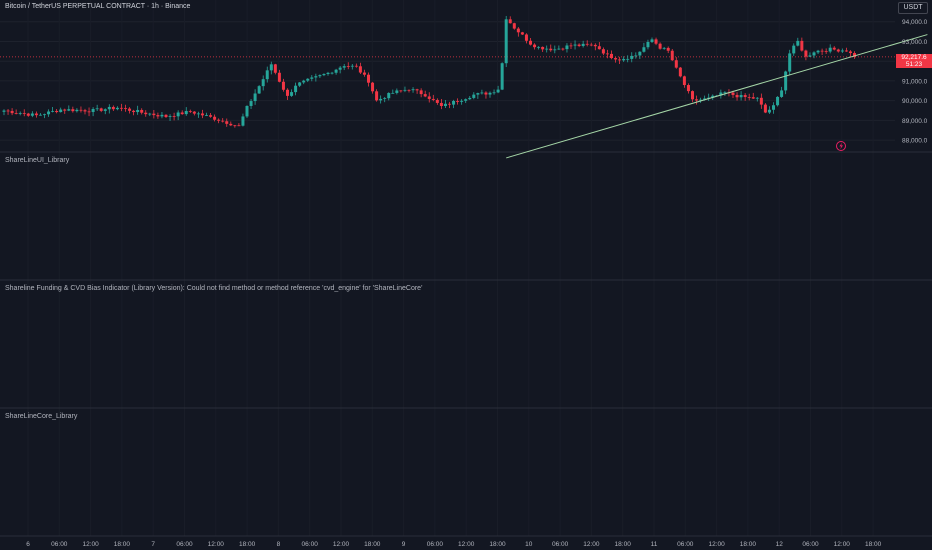 Image resolution: width=932 pixels, height=550 pixels. Describe the element at coordinates (913, 8) in the screenshot. I see `currency-selector: USDT` at that location.